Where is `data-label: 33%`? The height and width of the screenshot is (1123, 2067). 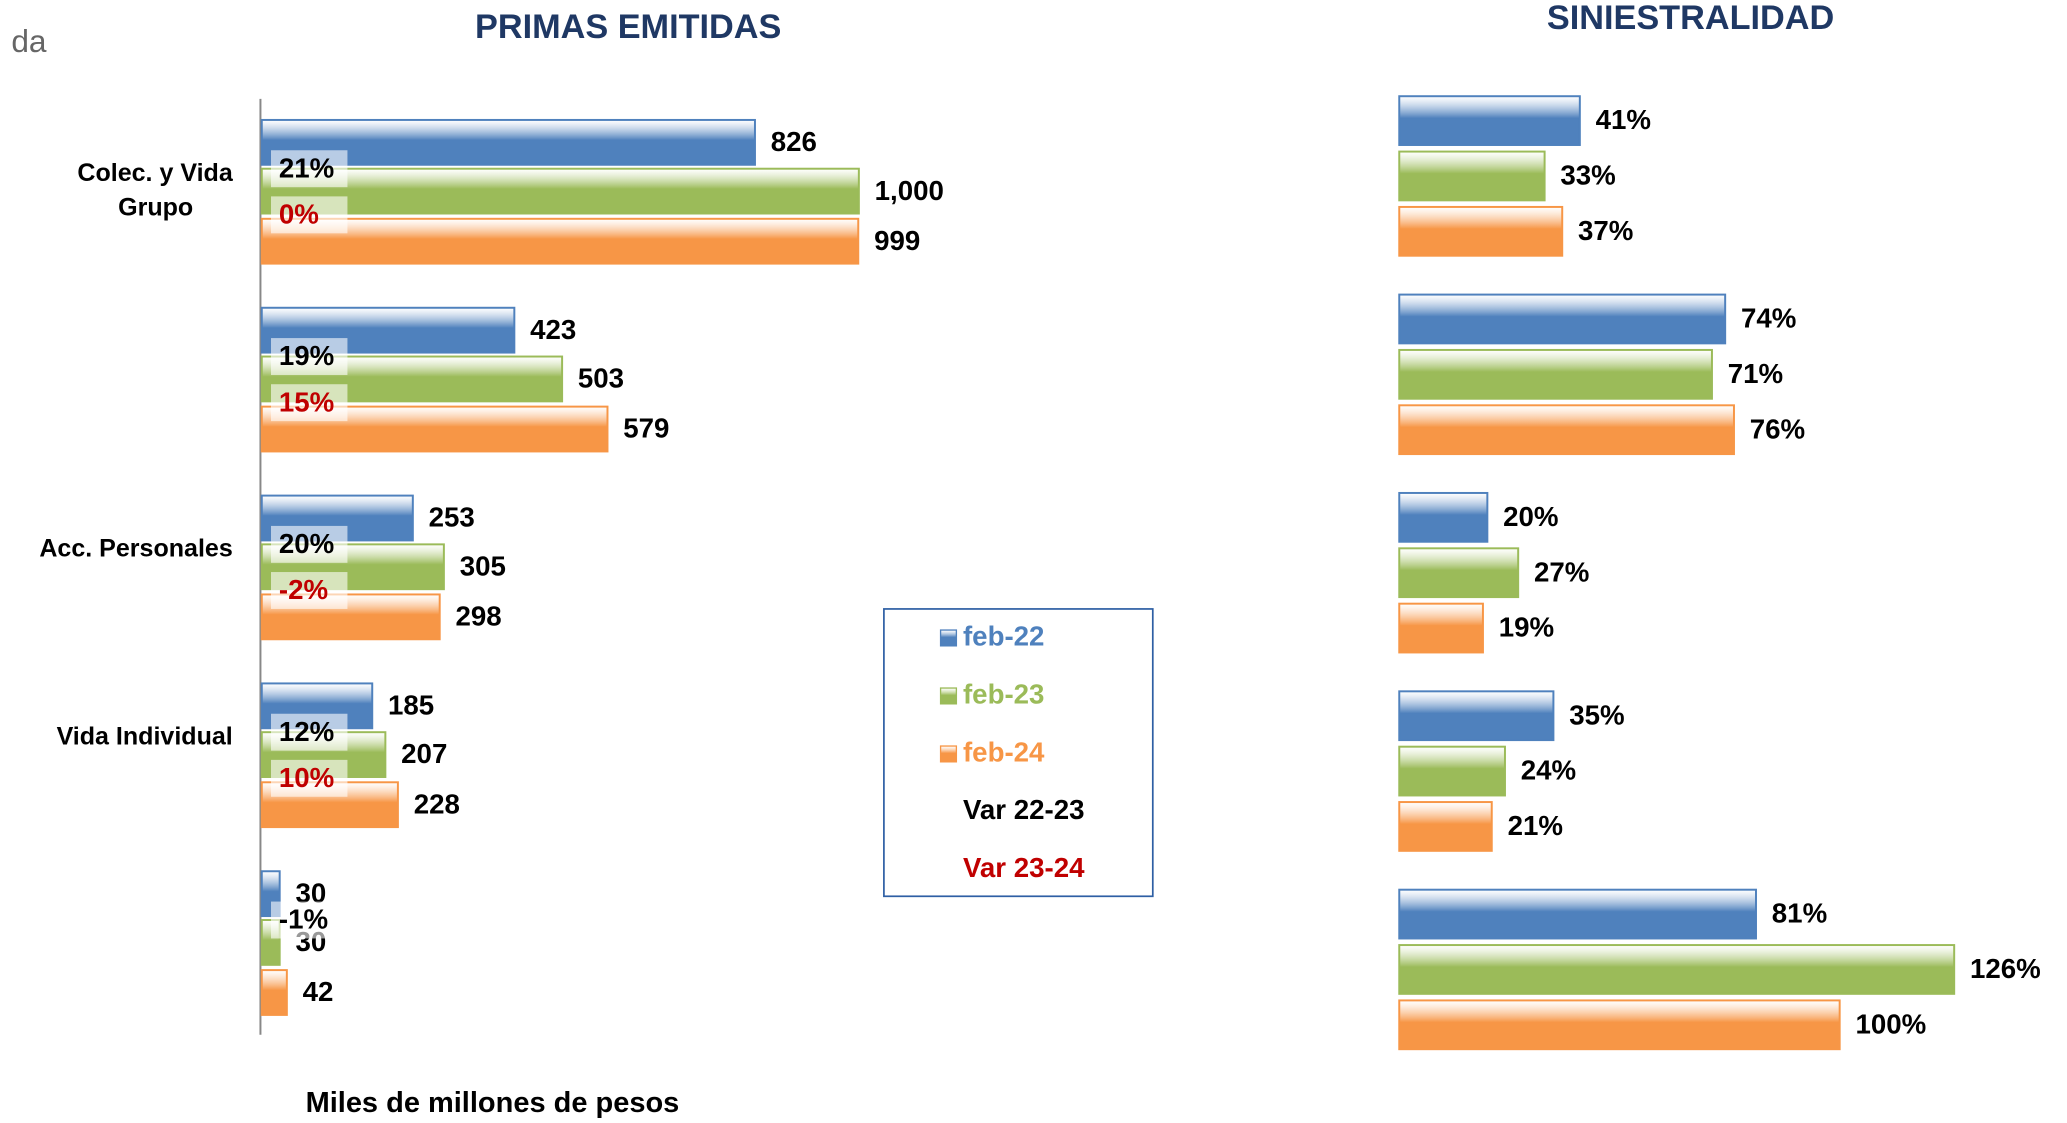
data-label: 33% is located at coordinates (1587, 175).